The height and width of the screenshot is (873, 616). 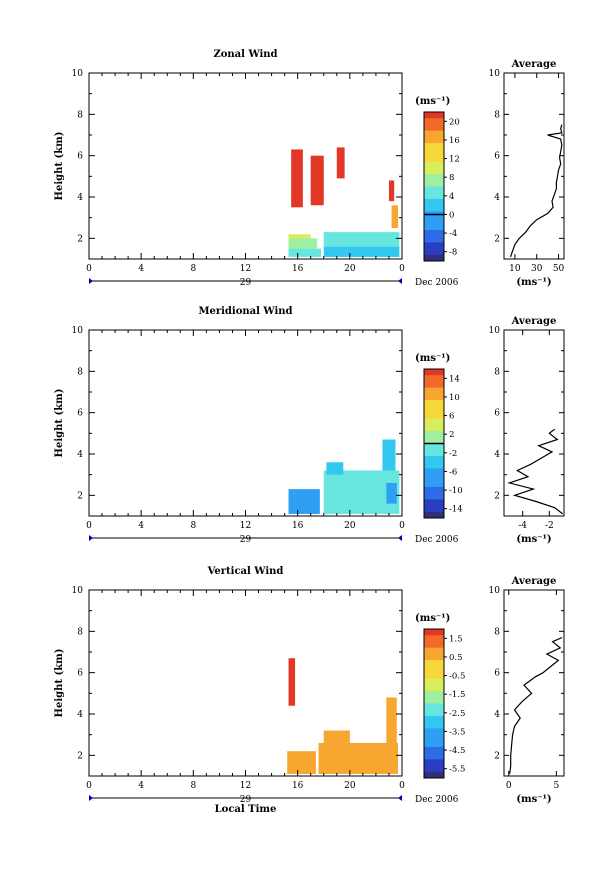 I want to click on colorbar-tick-label: -0.5, so click(x=457, y=677).